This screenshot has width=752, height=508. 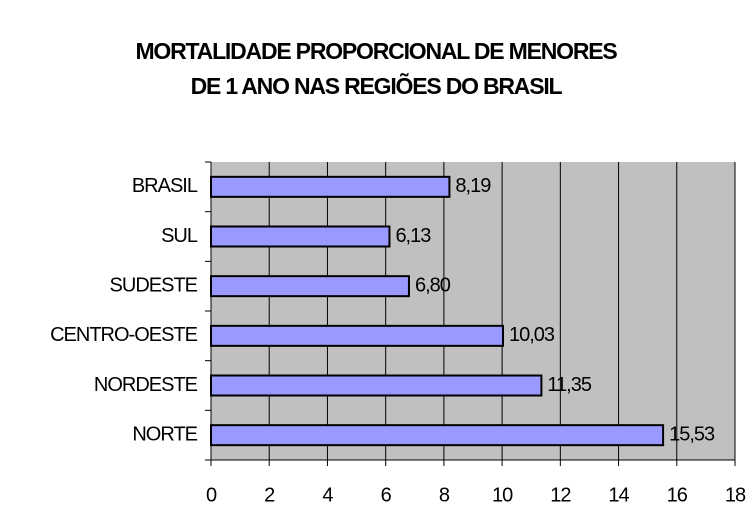 What do you see at coordinates (179, 236) in the screenshot?
I see `y-tick-label: SUL` at bounding box center [179, 236].